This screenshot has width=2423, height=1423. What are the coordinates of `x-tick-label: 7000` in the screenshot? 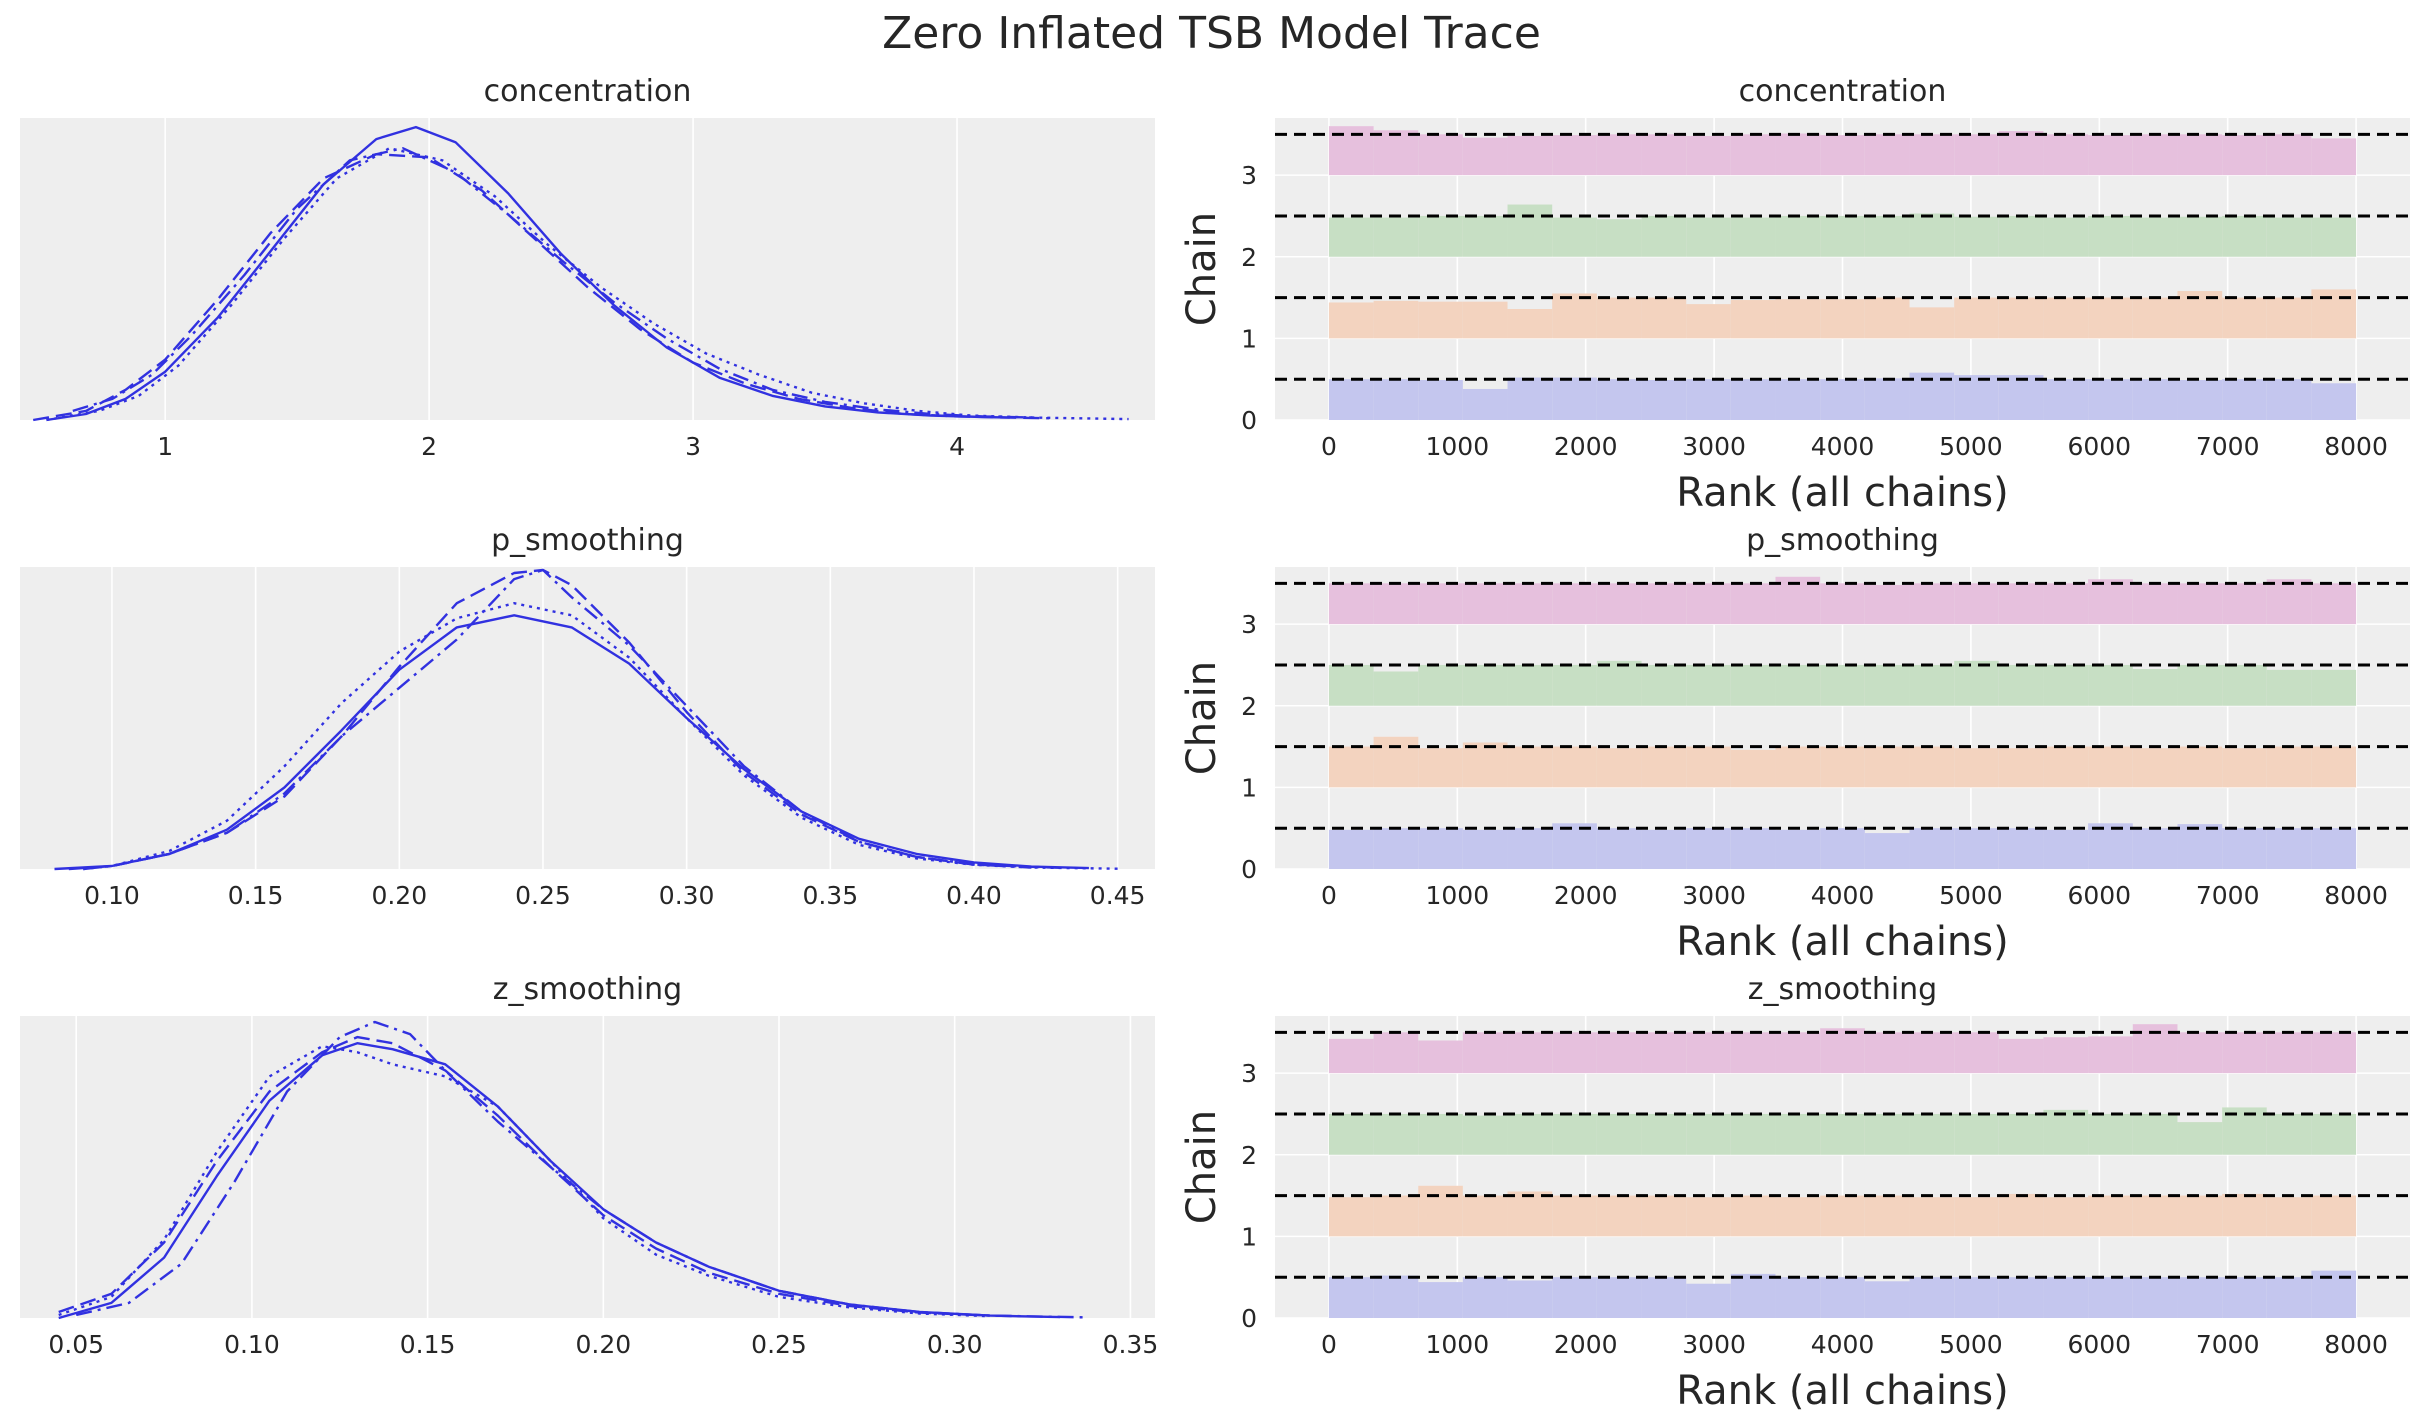 It's located at (2228, 446).